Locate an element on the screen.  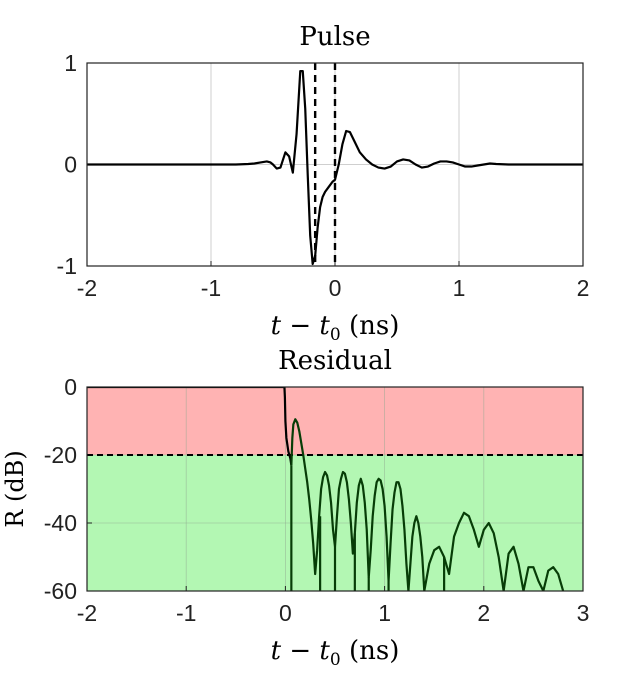
y-tick-label: 1 is located at coordinates (70, 63).